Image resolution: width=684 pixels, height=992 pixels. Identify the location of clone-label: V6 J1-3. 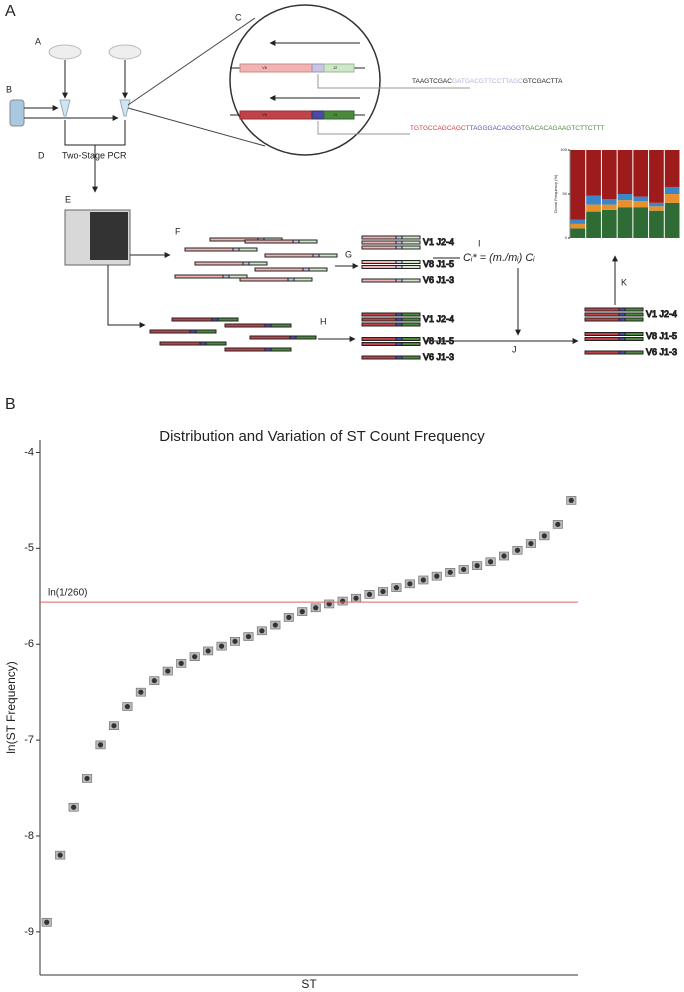
(661, 352).